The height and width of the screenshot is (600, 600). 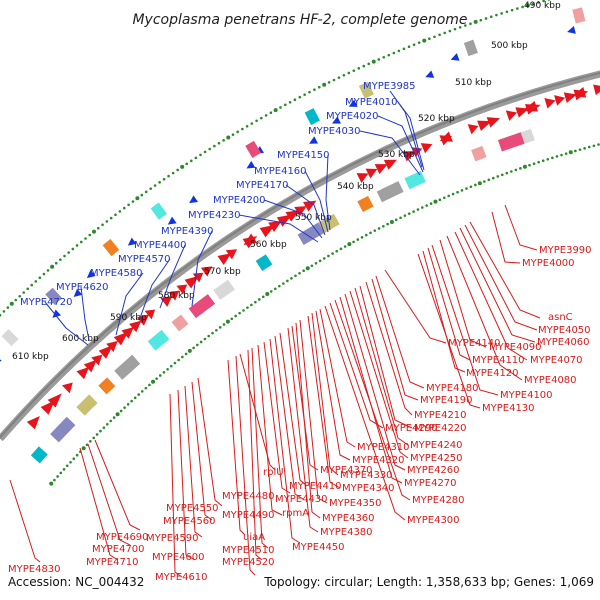 What do you see at coordinates (315, 486) in the screenshot?
I see `gene-label: MYPE4410` at bounding box center [315, 486].